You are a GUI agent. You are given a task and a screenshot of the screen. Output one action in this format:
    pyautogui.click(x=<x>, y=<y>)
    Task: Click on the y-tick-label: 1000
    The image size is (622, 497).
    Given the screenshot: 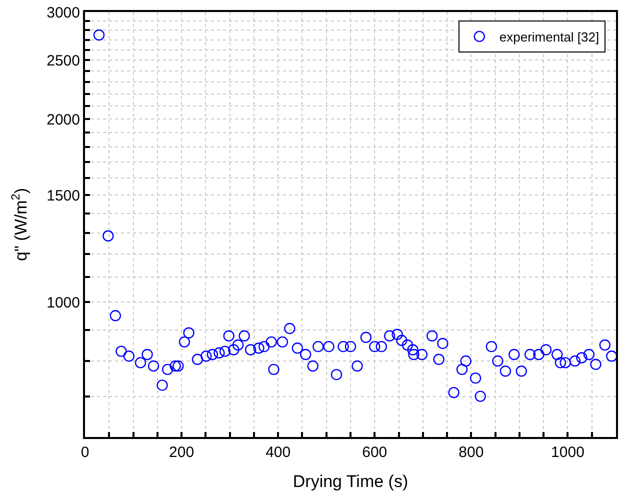 What is the action you would take?
    pyautogui.click(x=63, y=303)
    